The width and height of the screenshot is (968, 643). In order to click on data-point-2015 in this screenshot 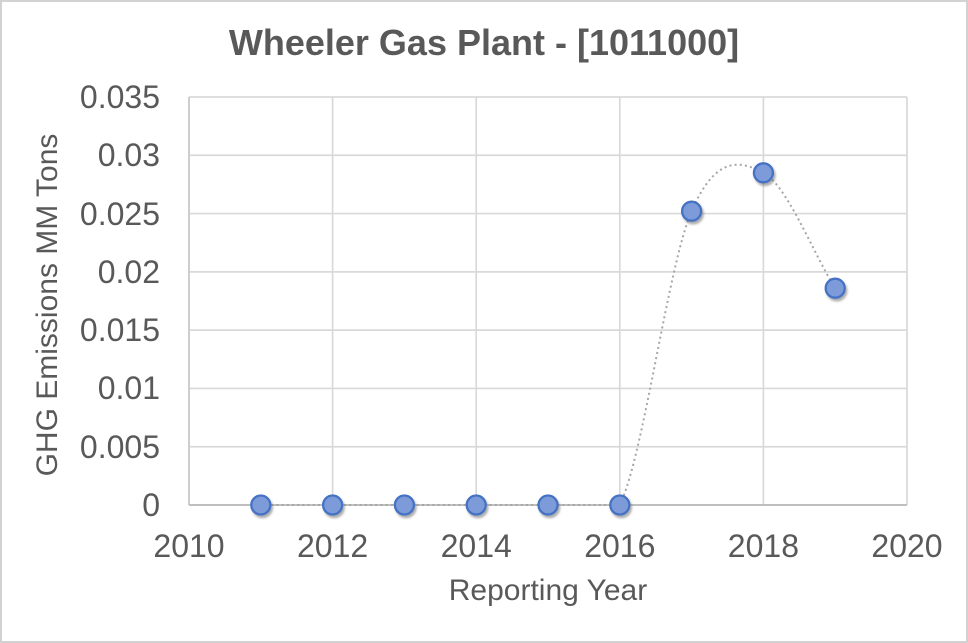, I will do `click(548, 505)`.